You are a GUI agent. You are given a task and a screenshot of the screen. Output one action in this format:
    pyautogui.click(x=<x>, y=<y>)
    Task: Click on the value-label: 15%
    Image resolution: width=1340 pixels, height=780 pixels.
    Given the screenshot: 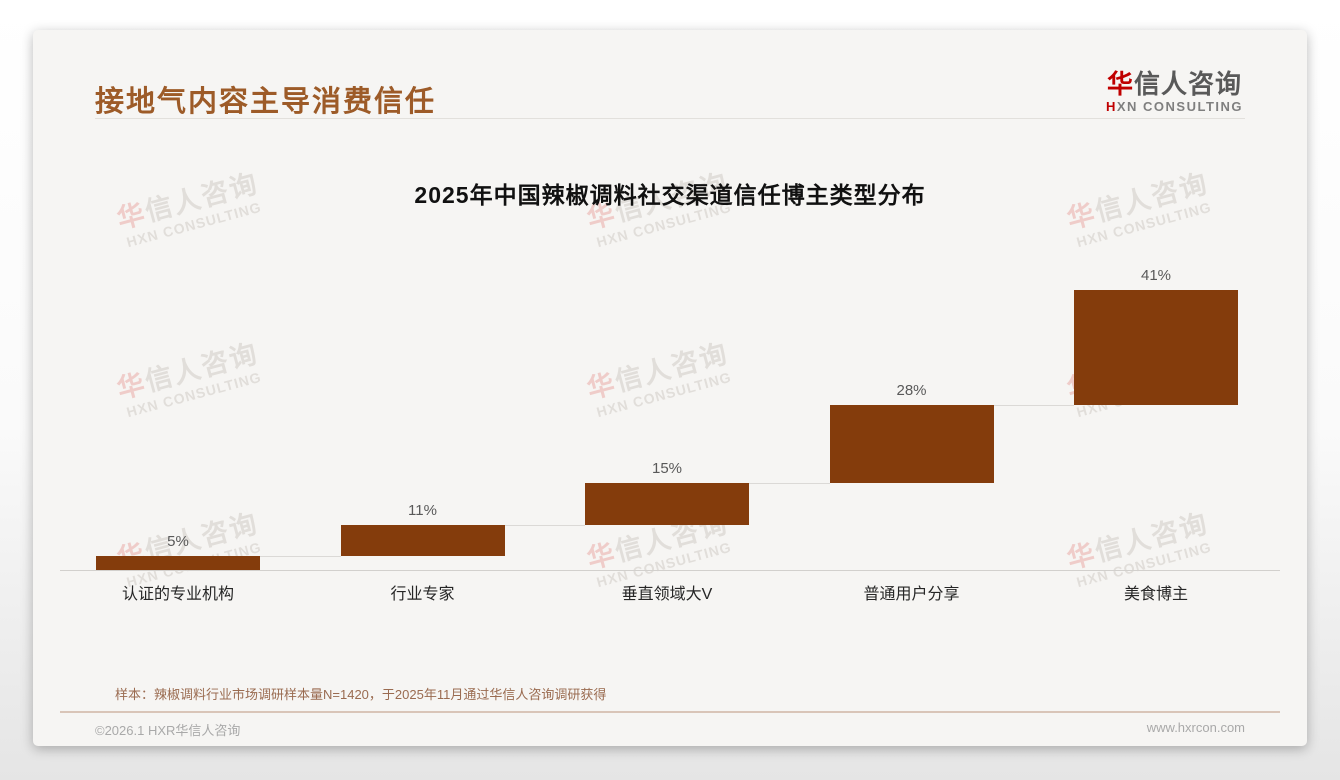 What is the action you would take?
    pyautogui.click(x=667, y=469)
    